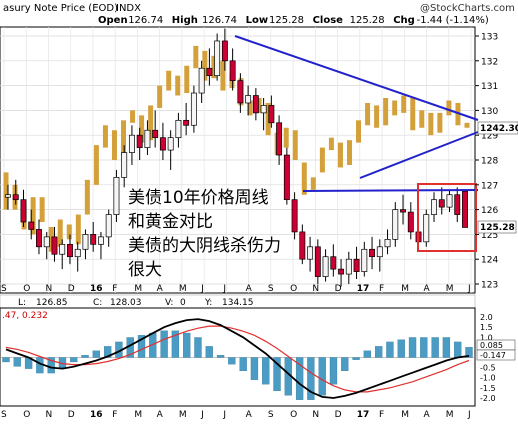 Image resolution: width=518 pixels, height=424 pixels. Describe the element at coordinates (489, 137) in the screenshot. I see `y-tick-label: 129` at that location.